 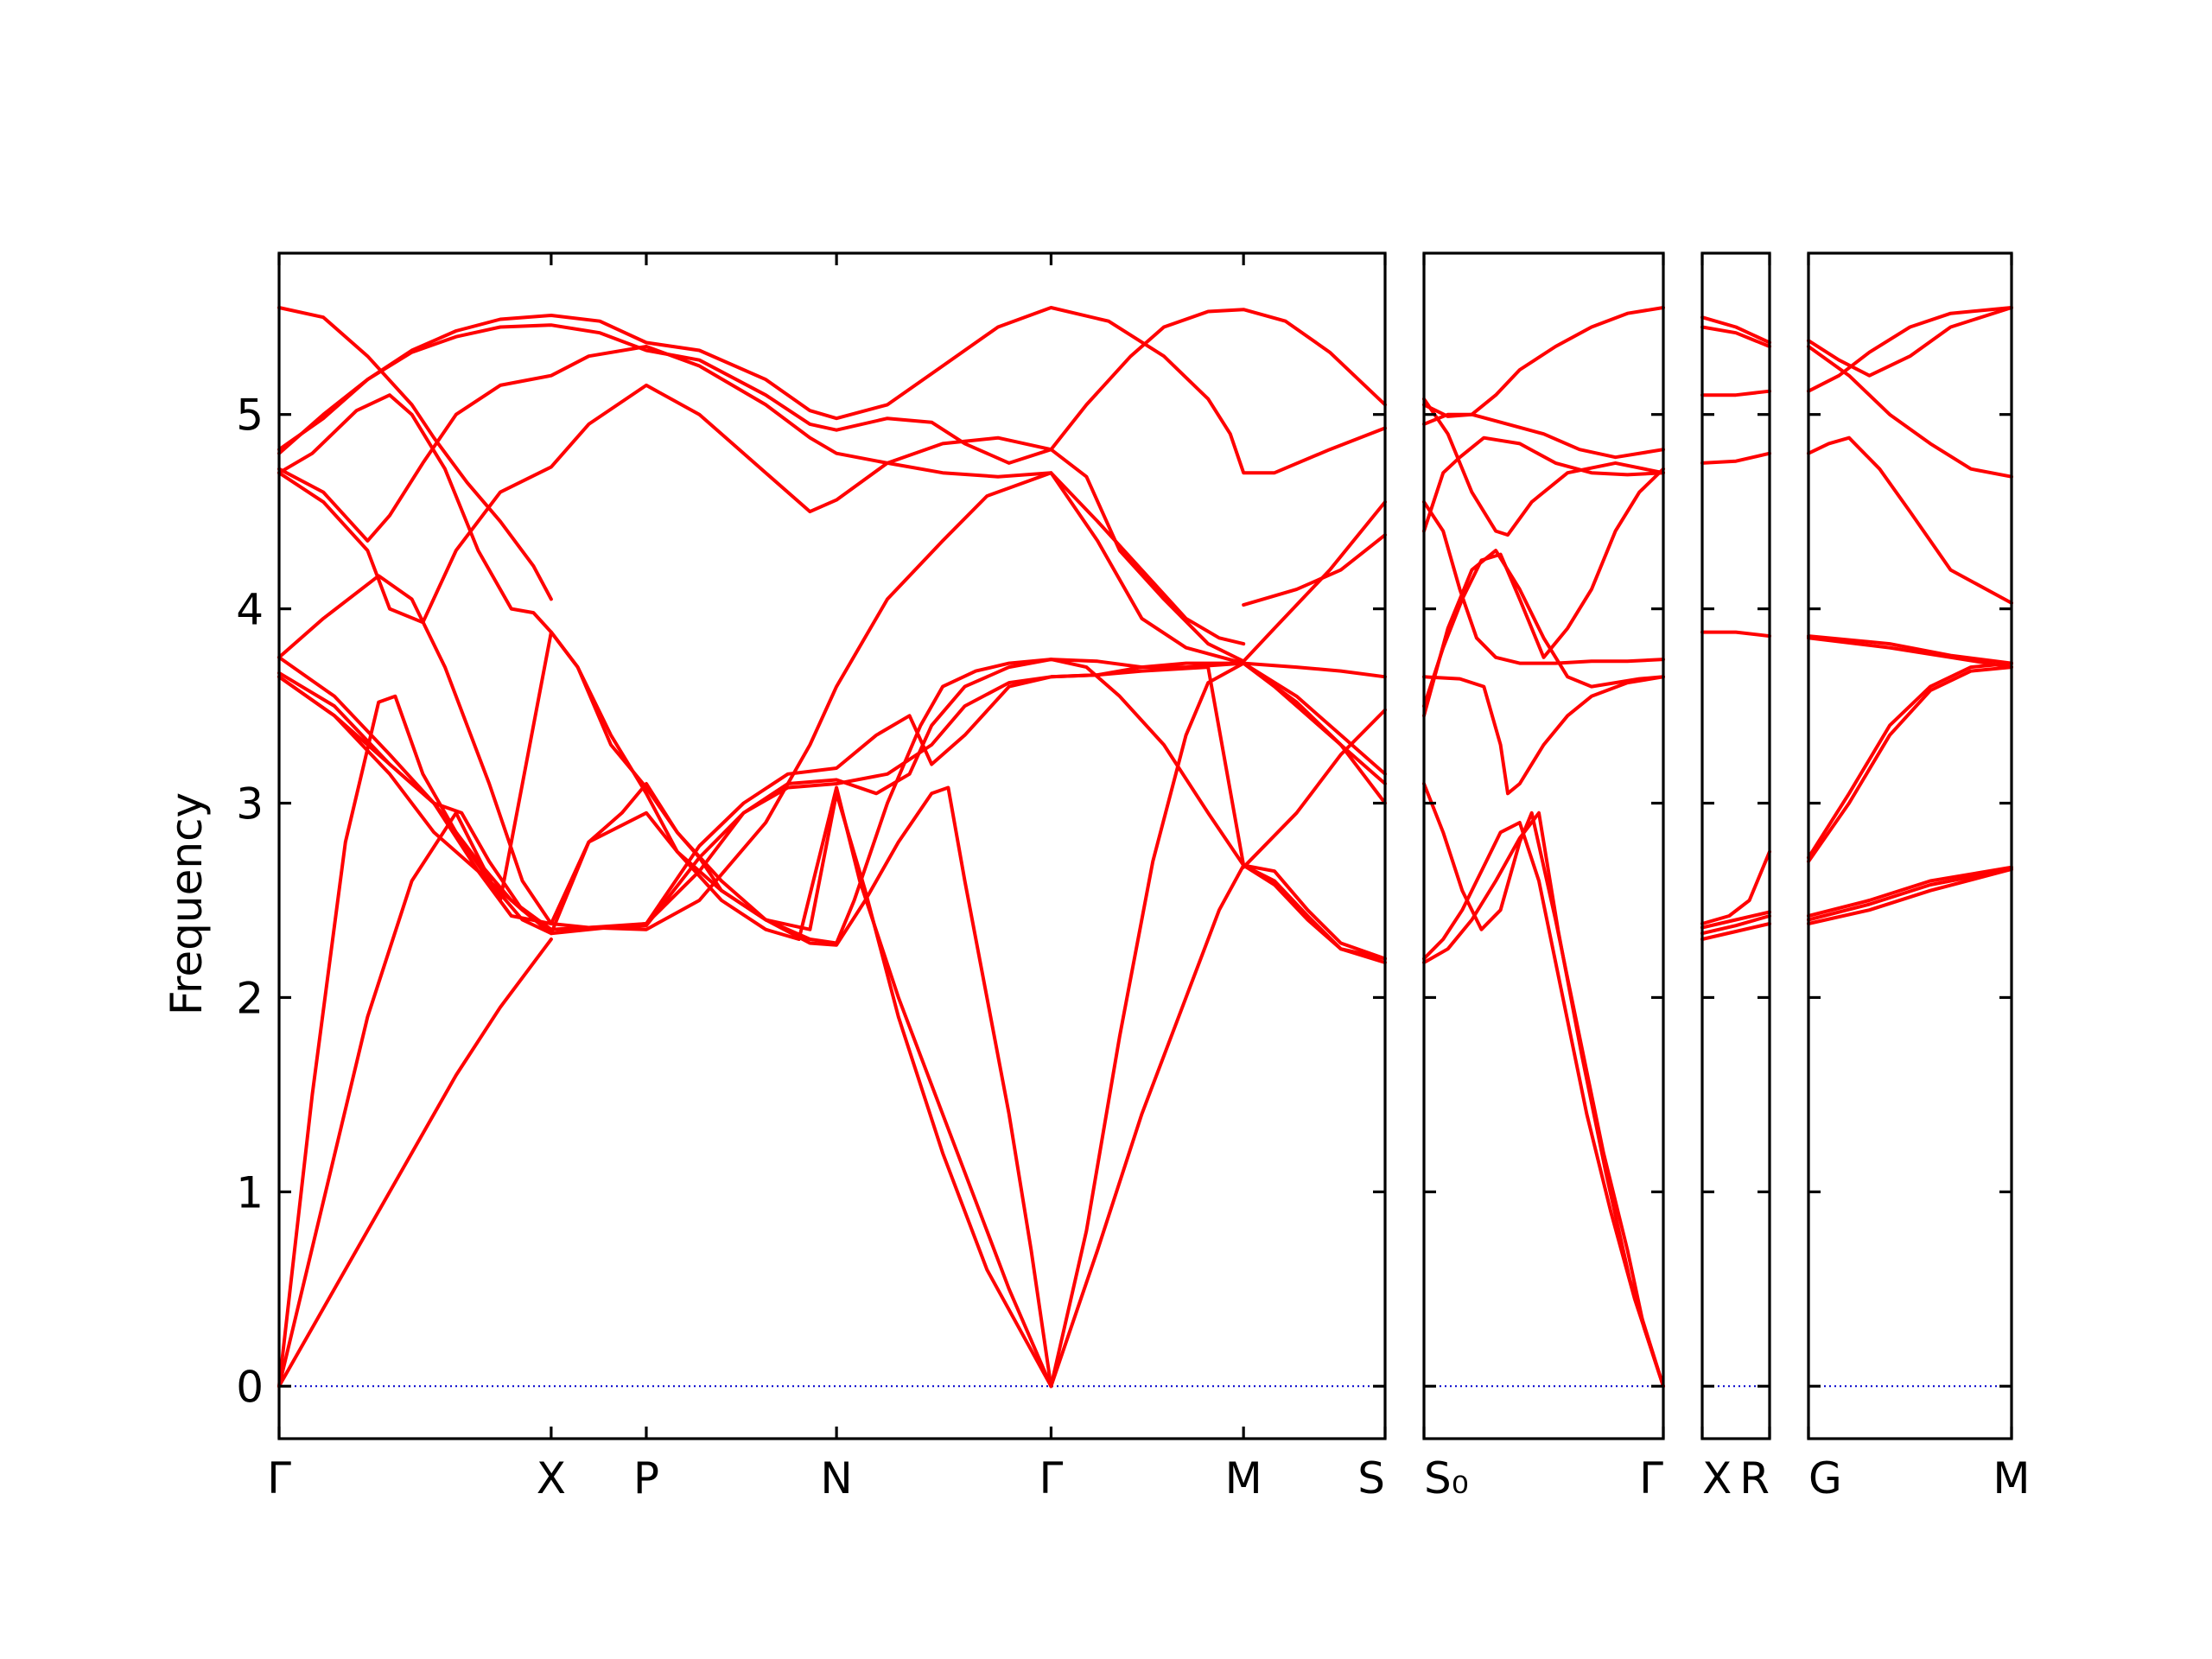 What do you see at coordinates (250, 804) in the screenshot?
I see `y-tick-label: 3` at bounding box center [250, 804].